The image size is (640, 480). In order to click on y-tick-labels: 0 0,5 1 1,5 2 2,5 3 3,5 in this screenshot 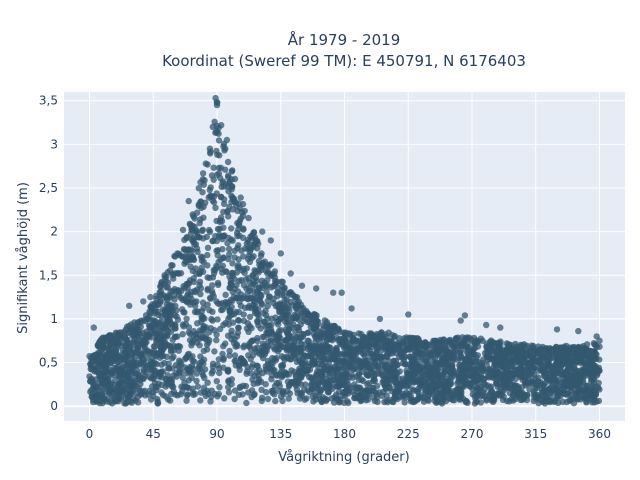, I will do `click(48, 253)`.